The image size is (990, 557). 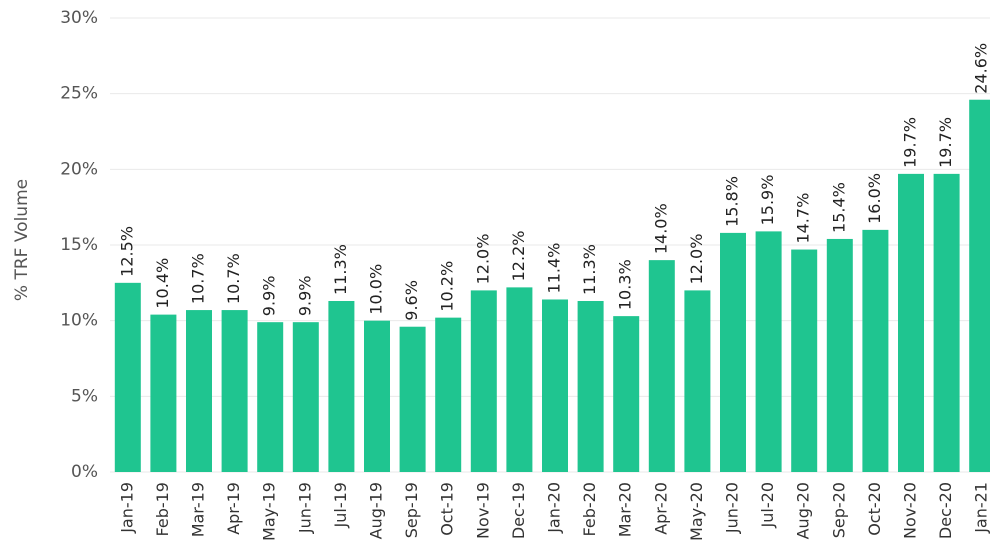 I want to click on x-tick-label: Apr-20, so click(x=660, y=508).